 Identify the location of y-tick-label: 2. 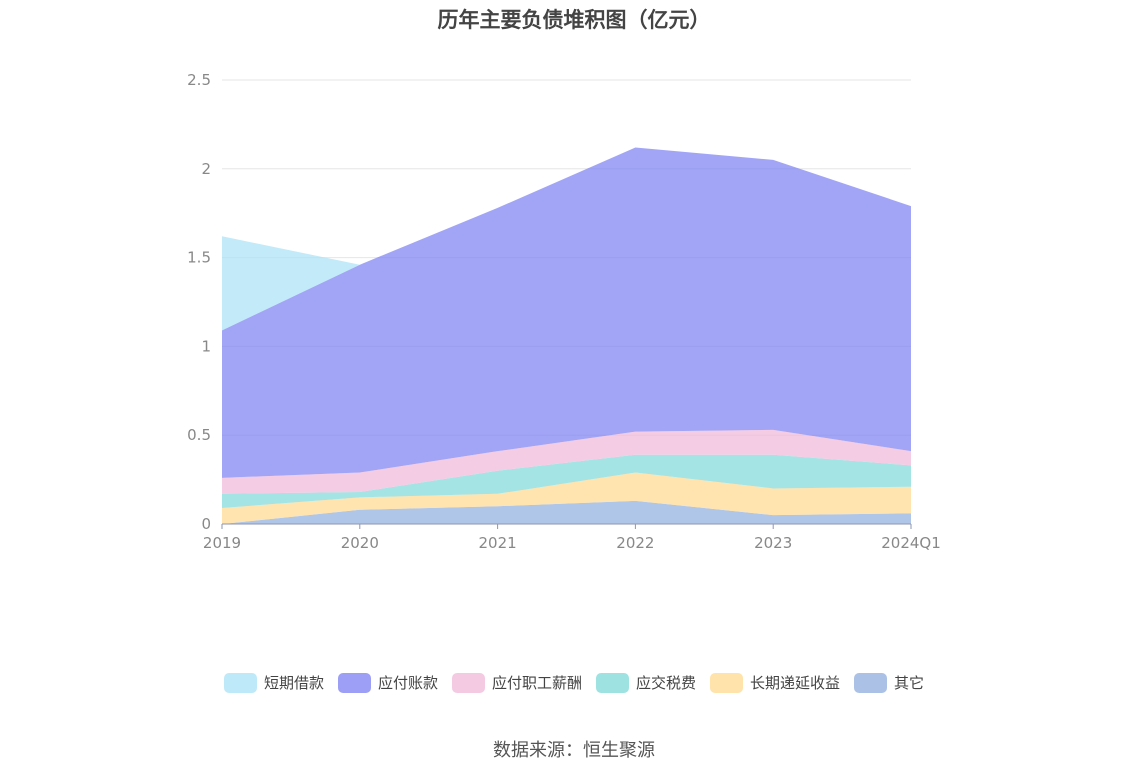
(206, 169).